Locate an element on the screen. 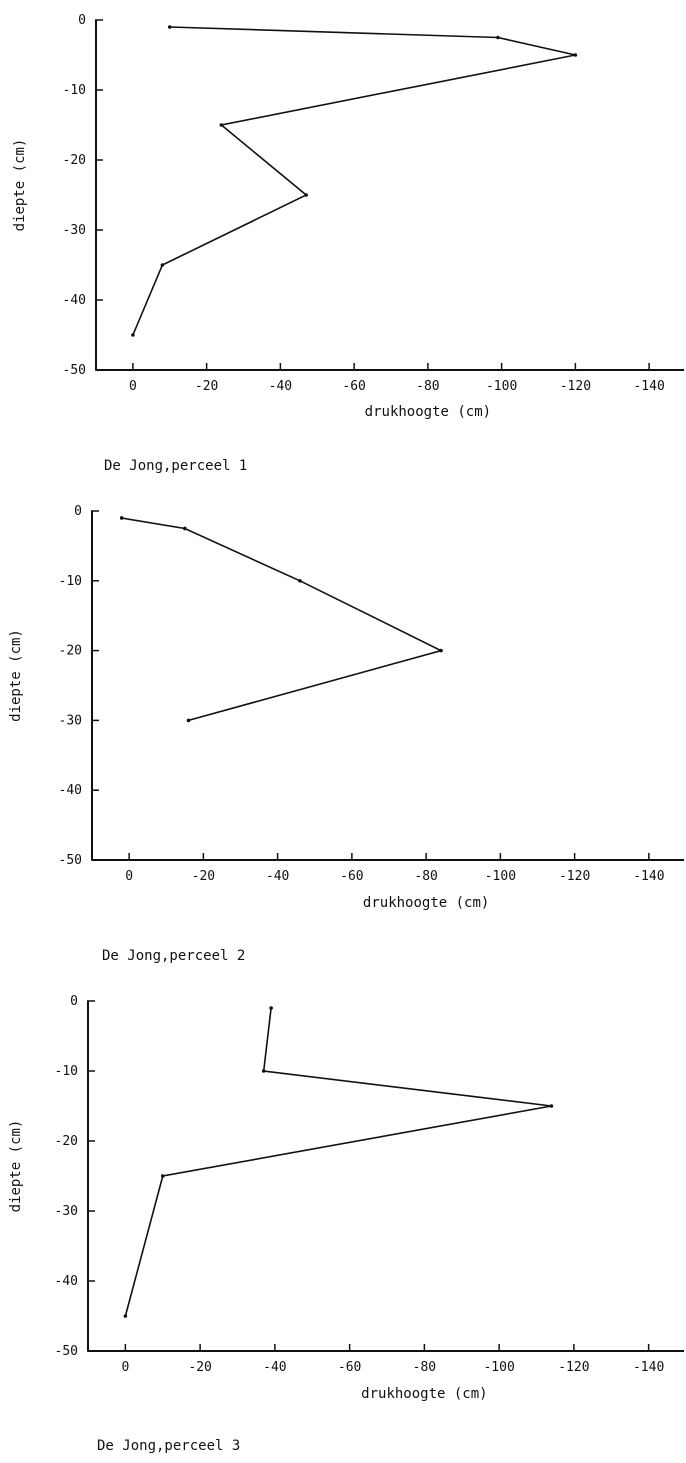 The height and width of the screenshot is (1463, 686). chart-caption: De Jong,perceel 2 is located at coordinates (173, 956).